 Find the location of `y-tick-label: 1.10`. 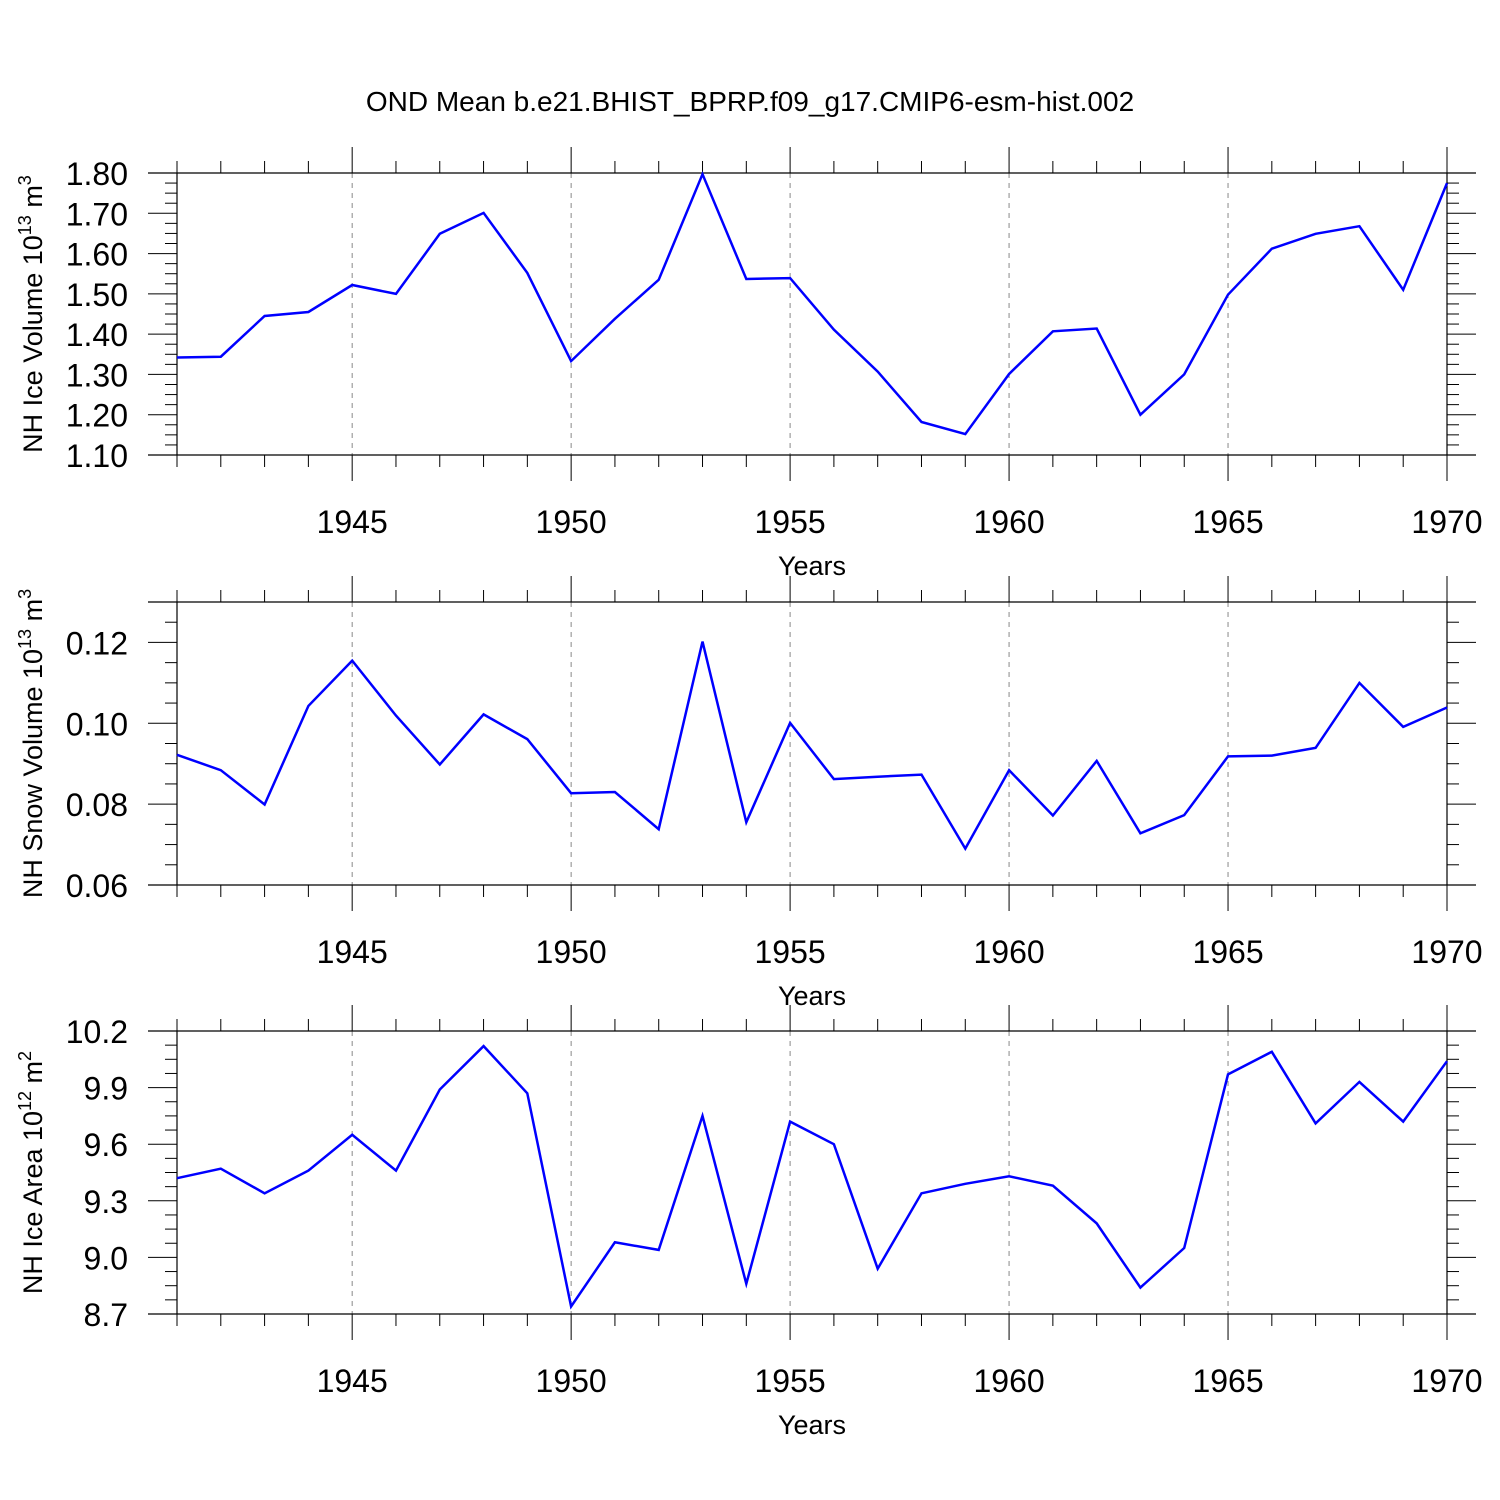

y-tick-label: 1.10 is located at coordinates (97, 456).